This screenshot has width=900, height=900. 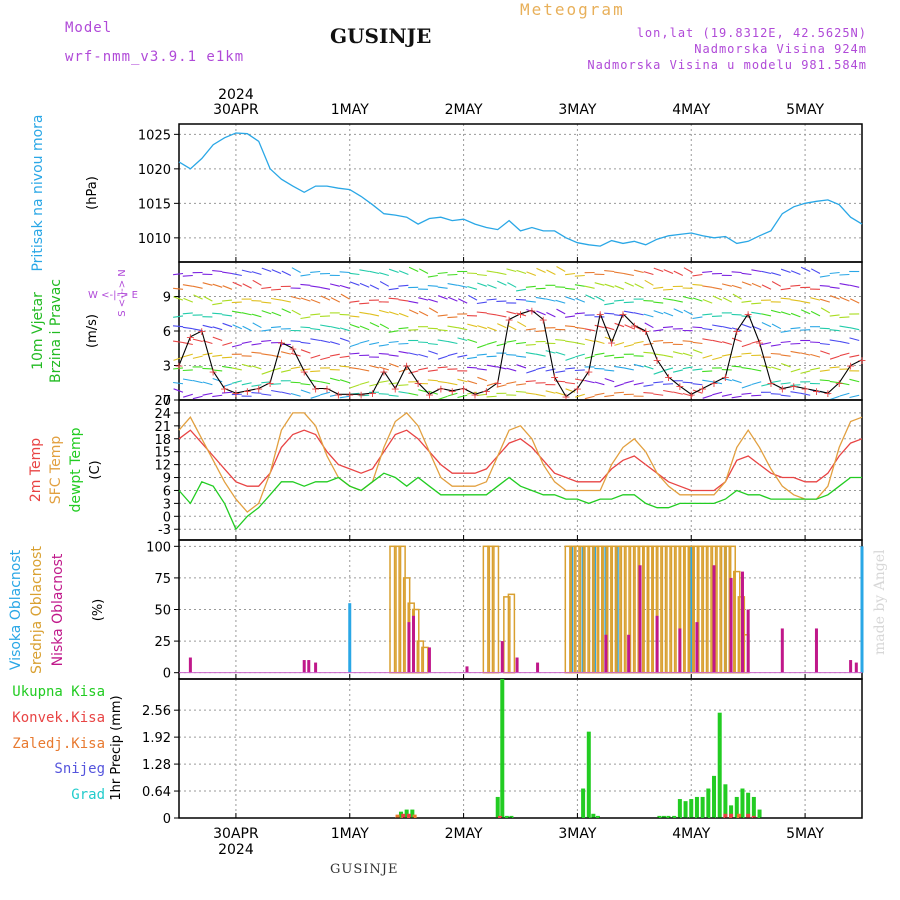 What do you see at coordinates (691, 834) in the screenshot?
I see `bottom-date-label: 4MAY` at bounding box center [691, 834].